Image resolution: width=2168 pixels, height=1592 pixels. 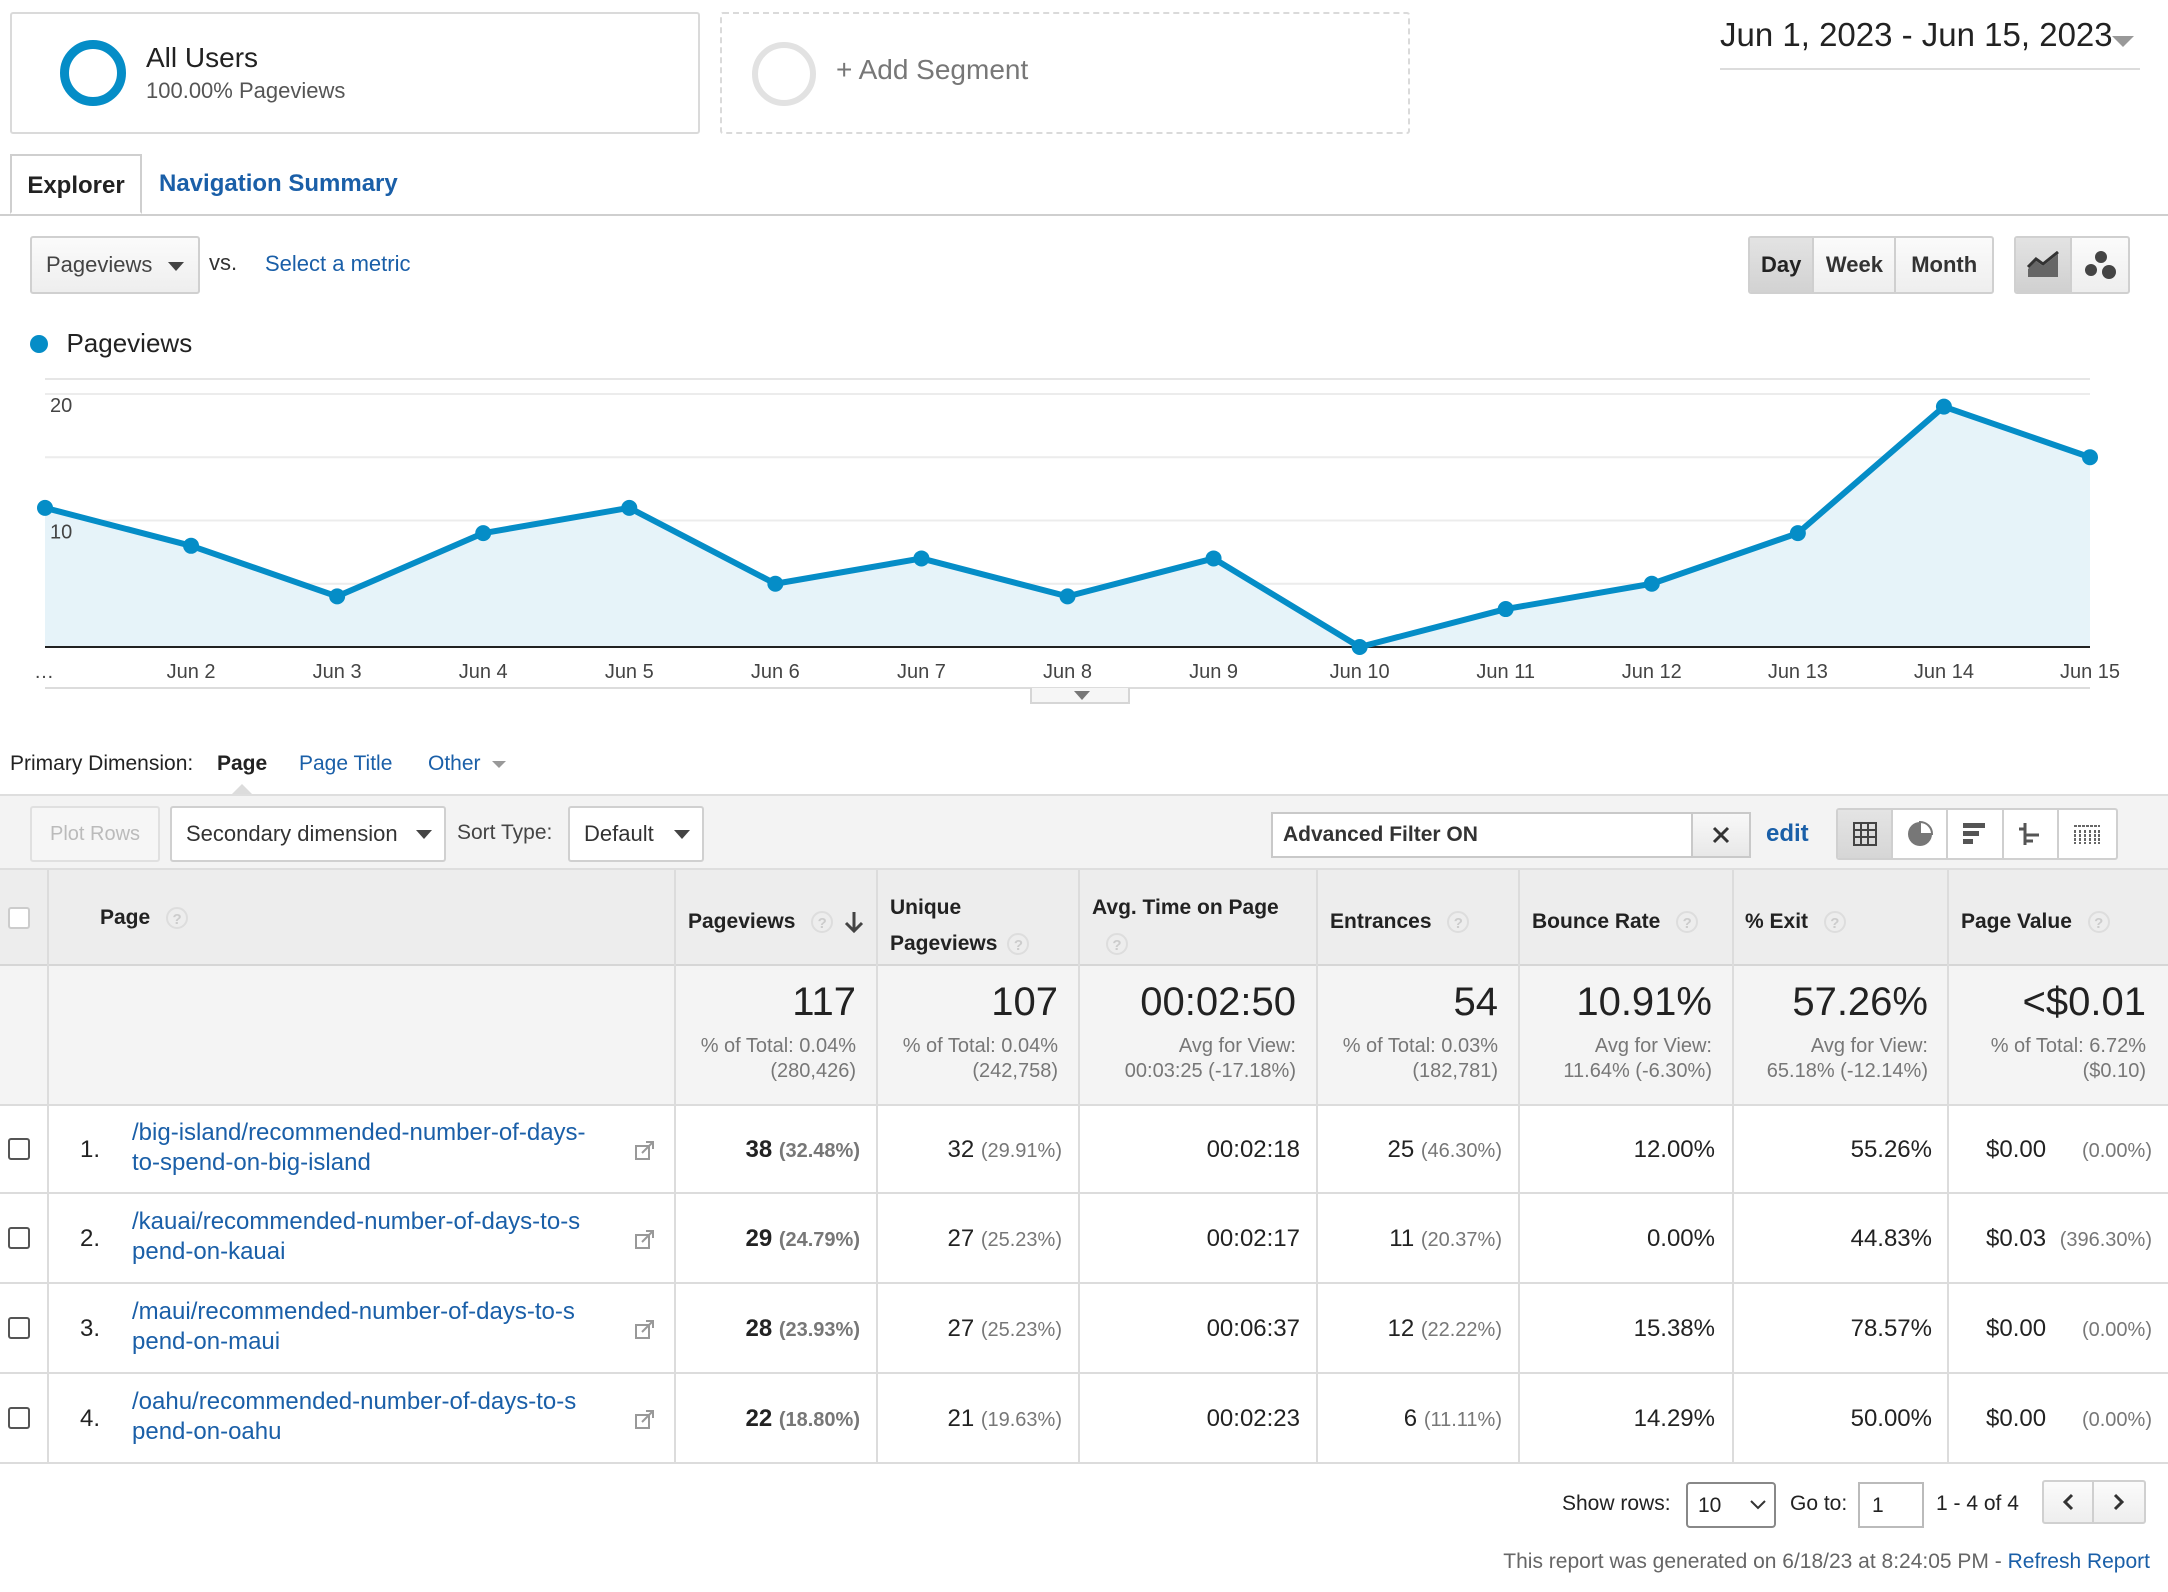 I want to click on col-header-bounce-rate: Bounce Rate ?, so click(x=1615, y=922).